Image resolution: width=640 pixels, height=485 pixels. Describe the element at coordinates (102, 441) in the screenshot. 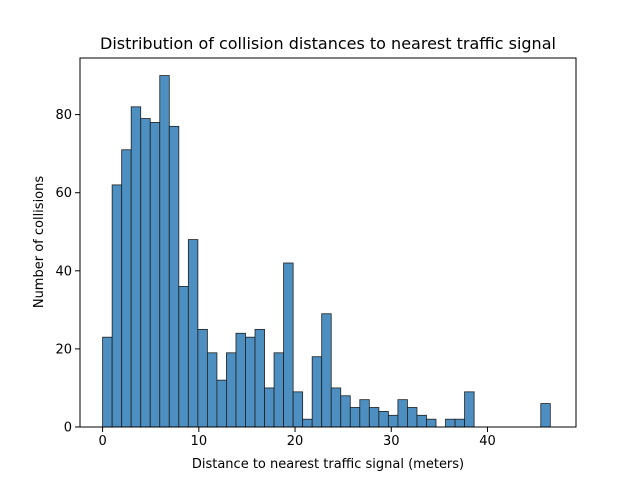

I see `x-tick-label: 0` at that location.